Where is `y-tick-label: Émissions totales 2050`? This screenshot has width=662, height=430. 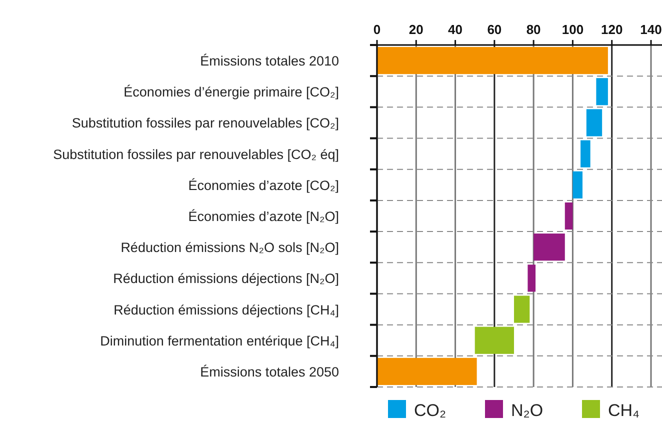
y-tick-label: Émissions totales 2050 is located at coordinates (269, 372).